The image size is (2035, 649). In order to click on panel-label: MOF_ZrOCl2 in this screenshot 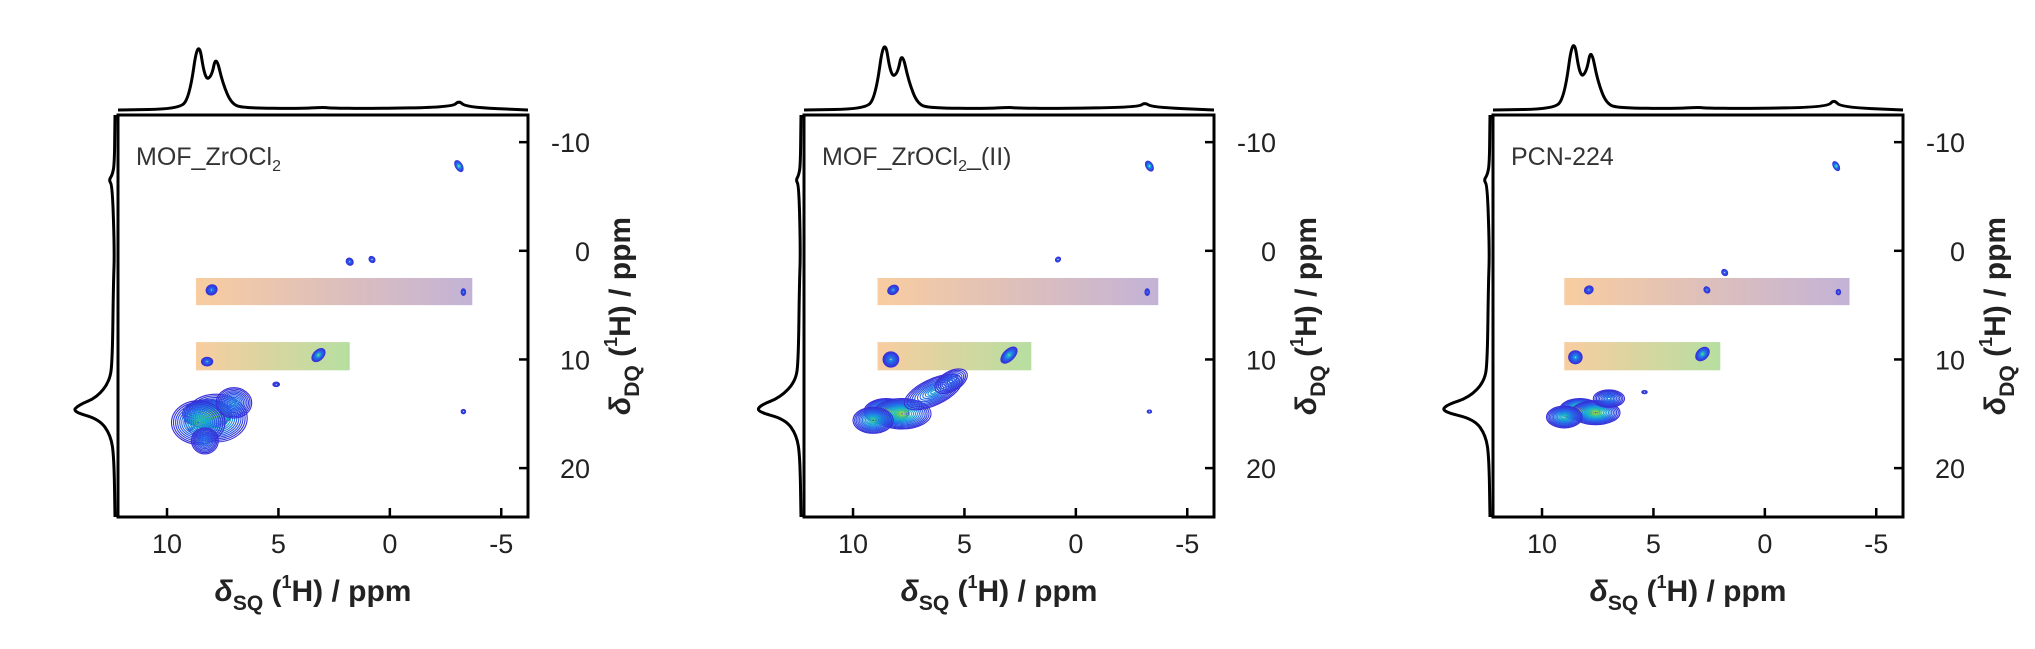, I will do `click(208, 159)`.